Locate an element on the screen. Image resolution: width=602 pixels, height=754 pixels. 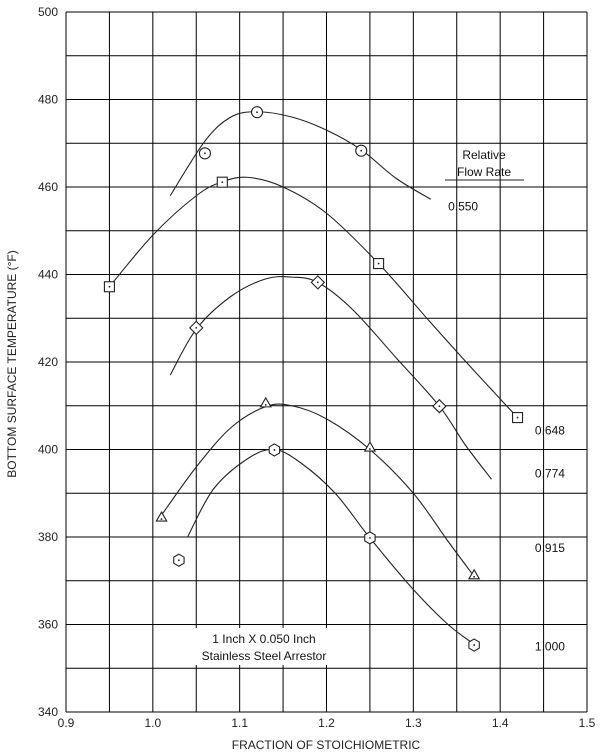
x-tick-label: 1.4 is located at coordinates (500, 723).